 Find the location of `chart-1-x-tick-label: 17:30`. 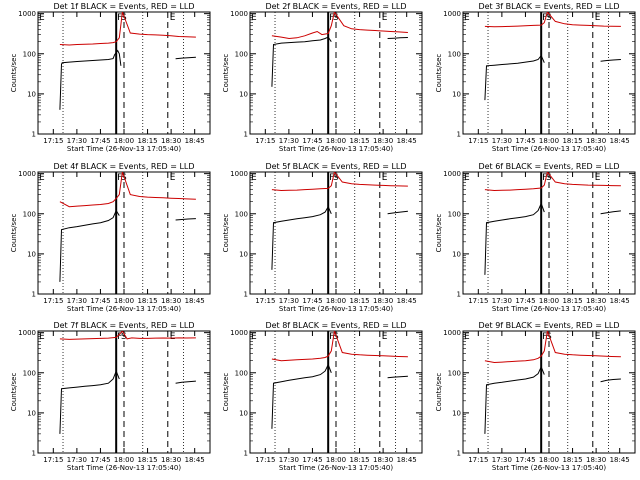

chart-1-x-tick-label: 17:30 is located at coordinates (77, 141).